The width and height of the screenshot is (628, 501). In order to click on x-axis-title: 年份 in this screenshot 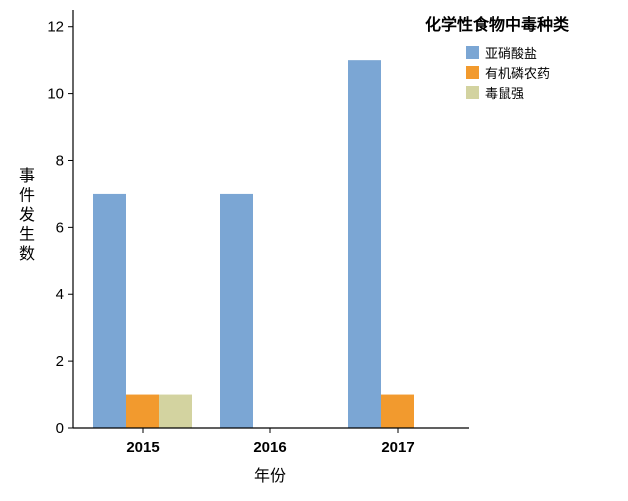, I will do `click(270, 475)`.